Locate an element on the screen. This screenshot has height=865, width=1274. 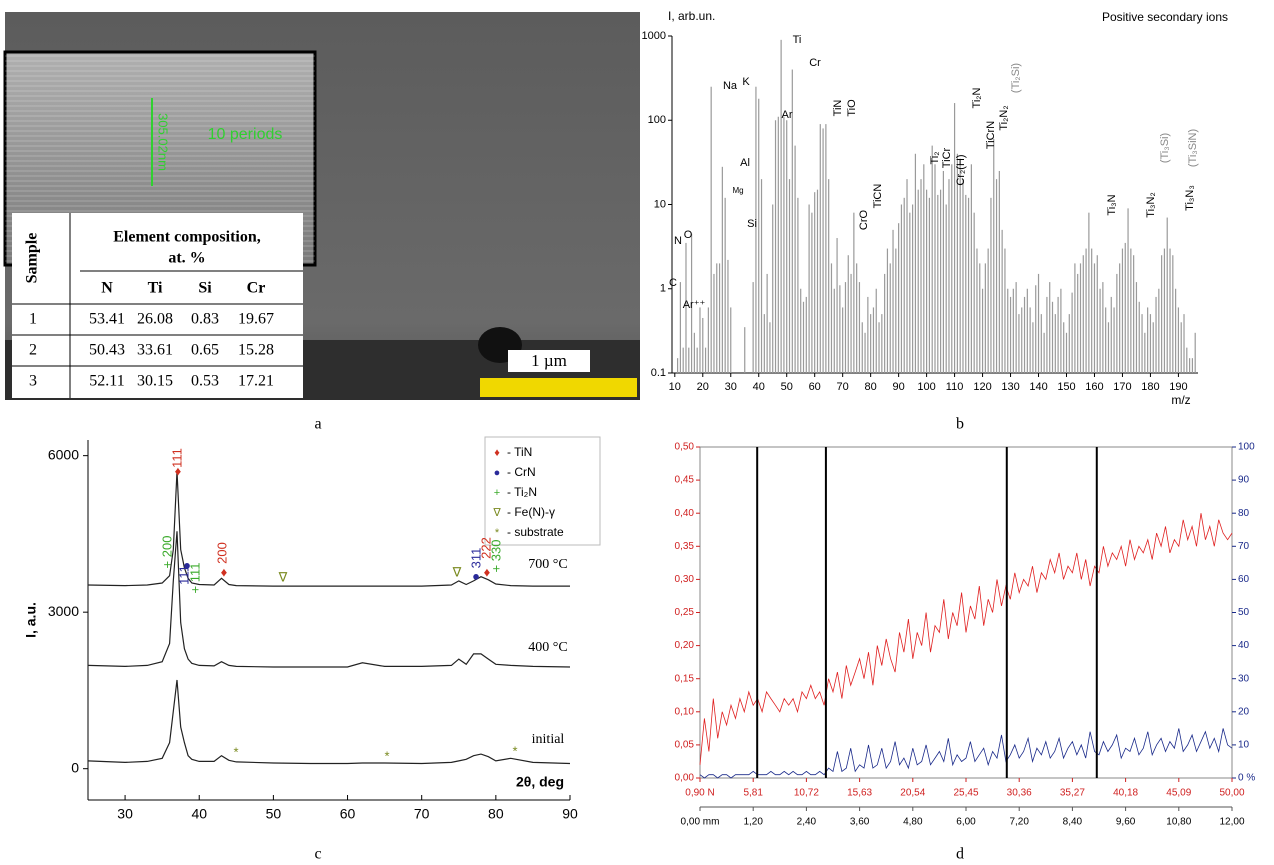
series-label: 700 °C is located at coordinates (547, 564).